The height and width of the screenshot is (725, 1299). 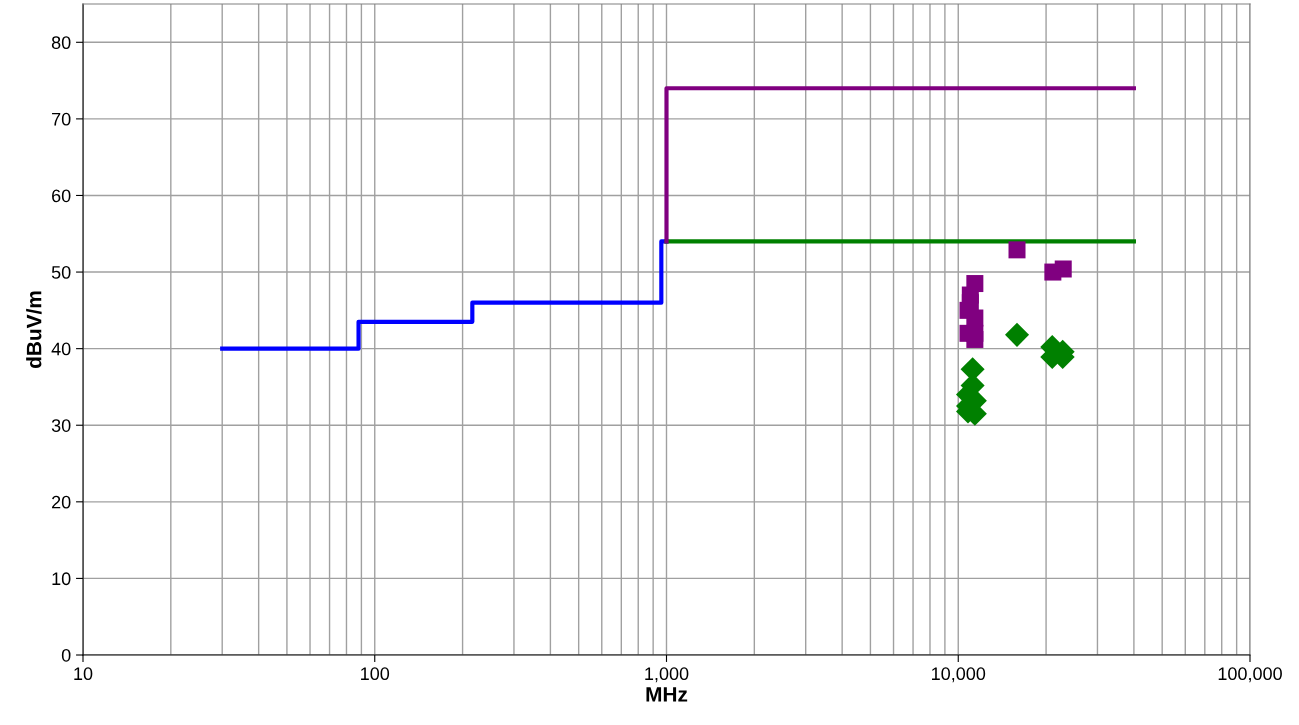 I want to click on y-axis-title: dBuV/m, so click(x=34, y=329).